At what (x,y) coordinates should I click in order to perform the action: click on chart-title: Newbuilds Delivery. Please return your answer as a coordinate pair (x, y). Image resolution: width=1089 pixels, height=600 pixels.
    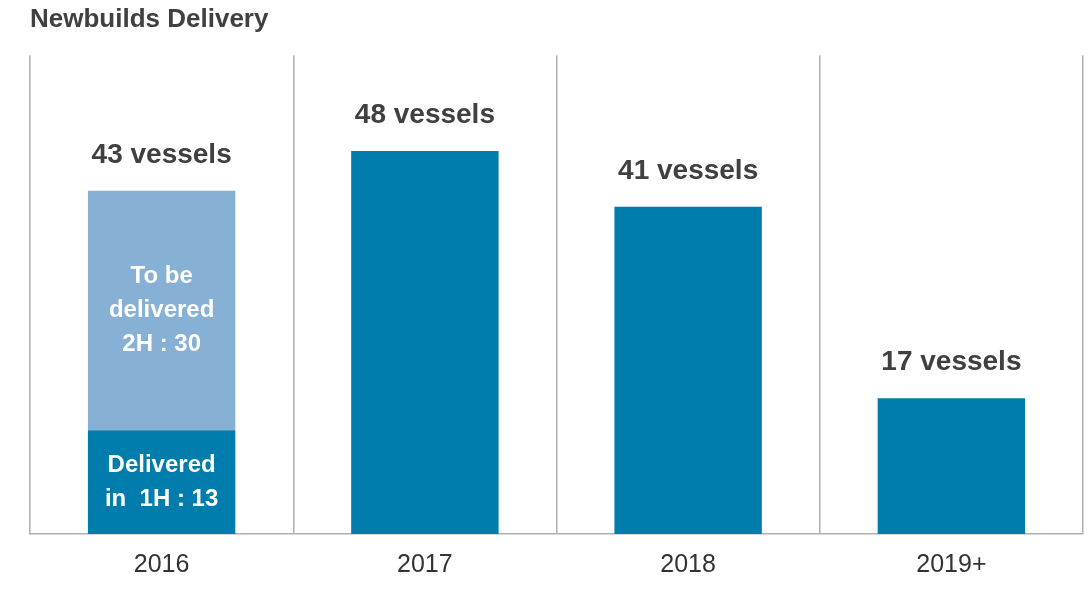
    Looking at the image, I should click on (149, 17).